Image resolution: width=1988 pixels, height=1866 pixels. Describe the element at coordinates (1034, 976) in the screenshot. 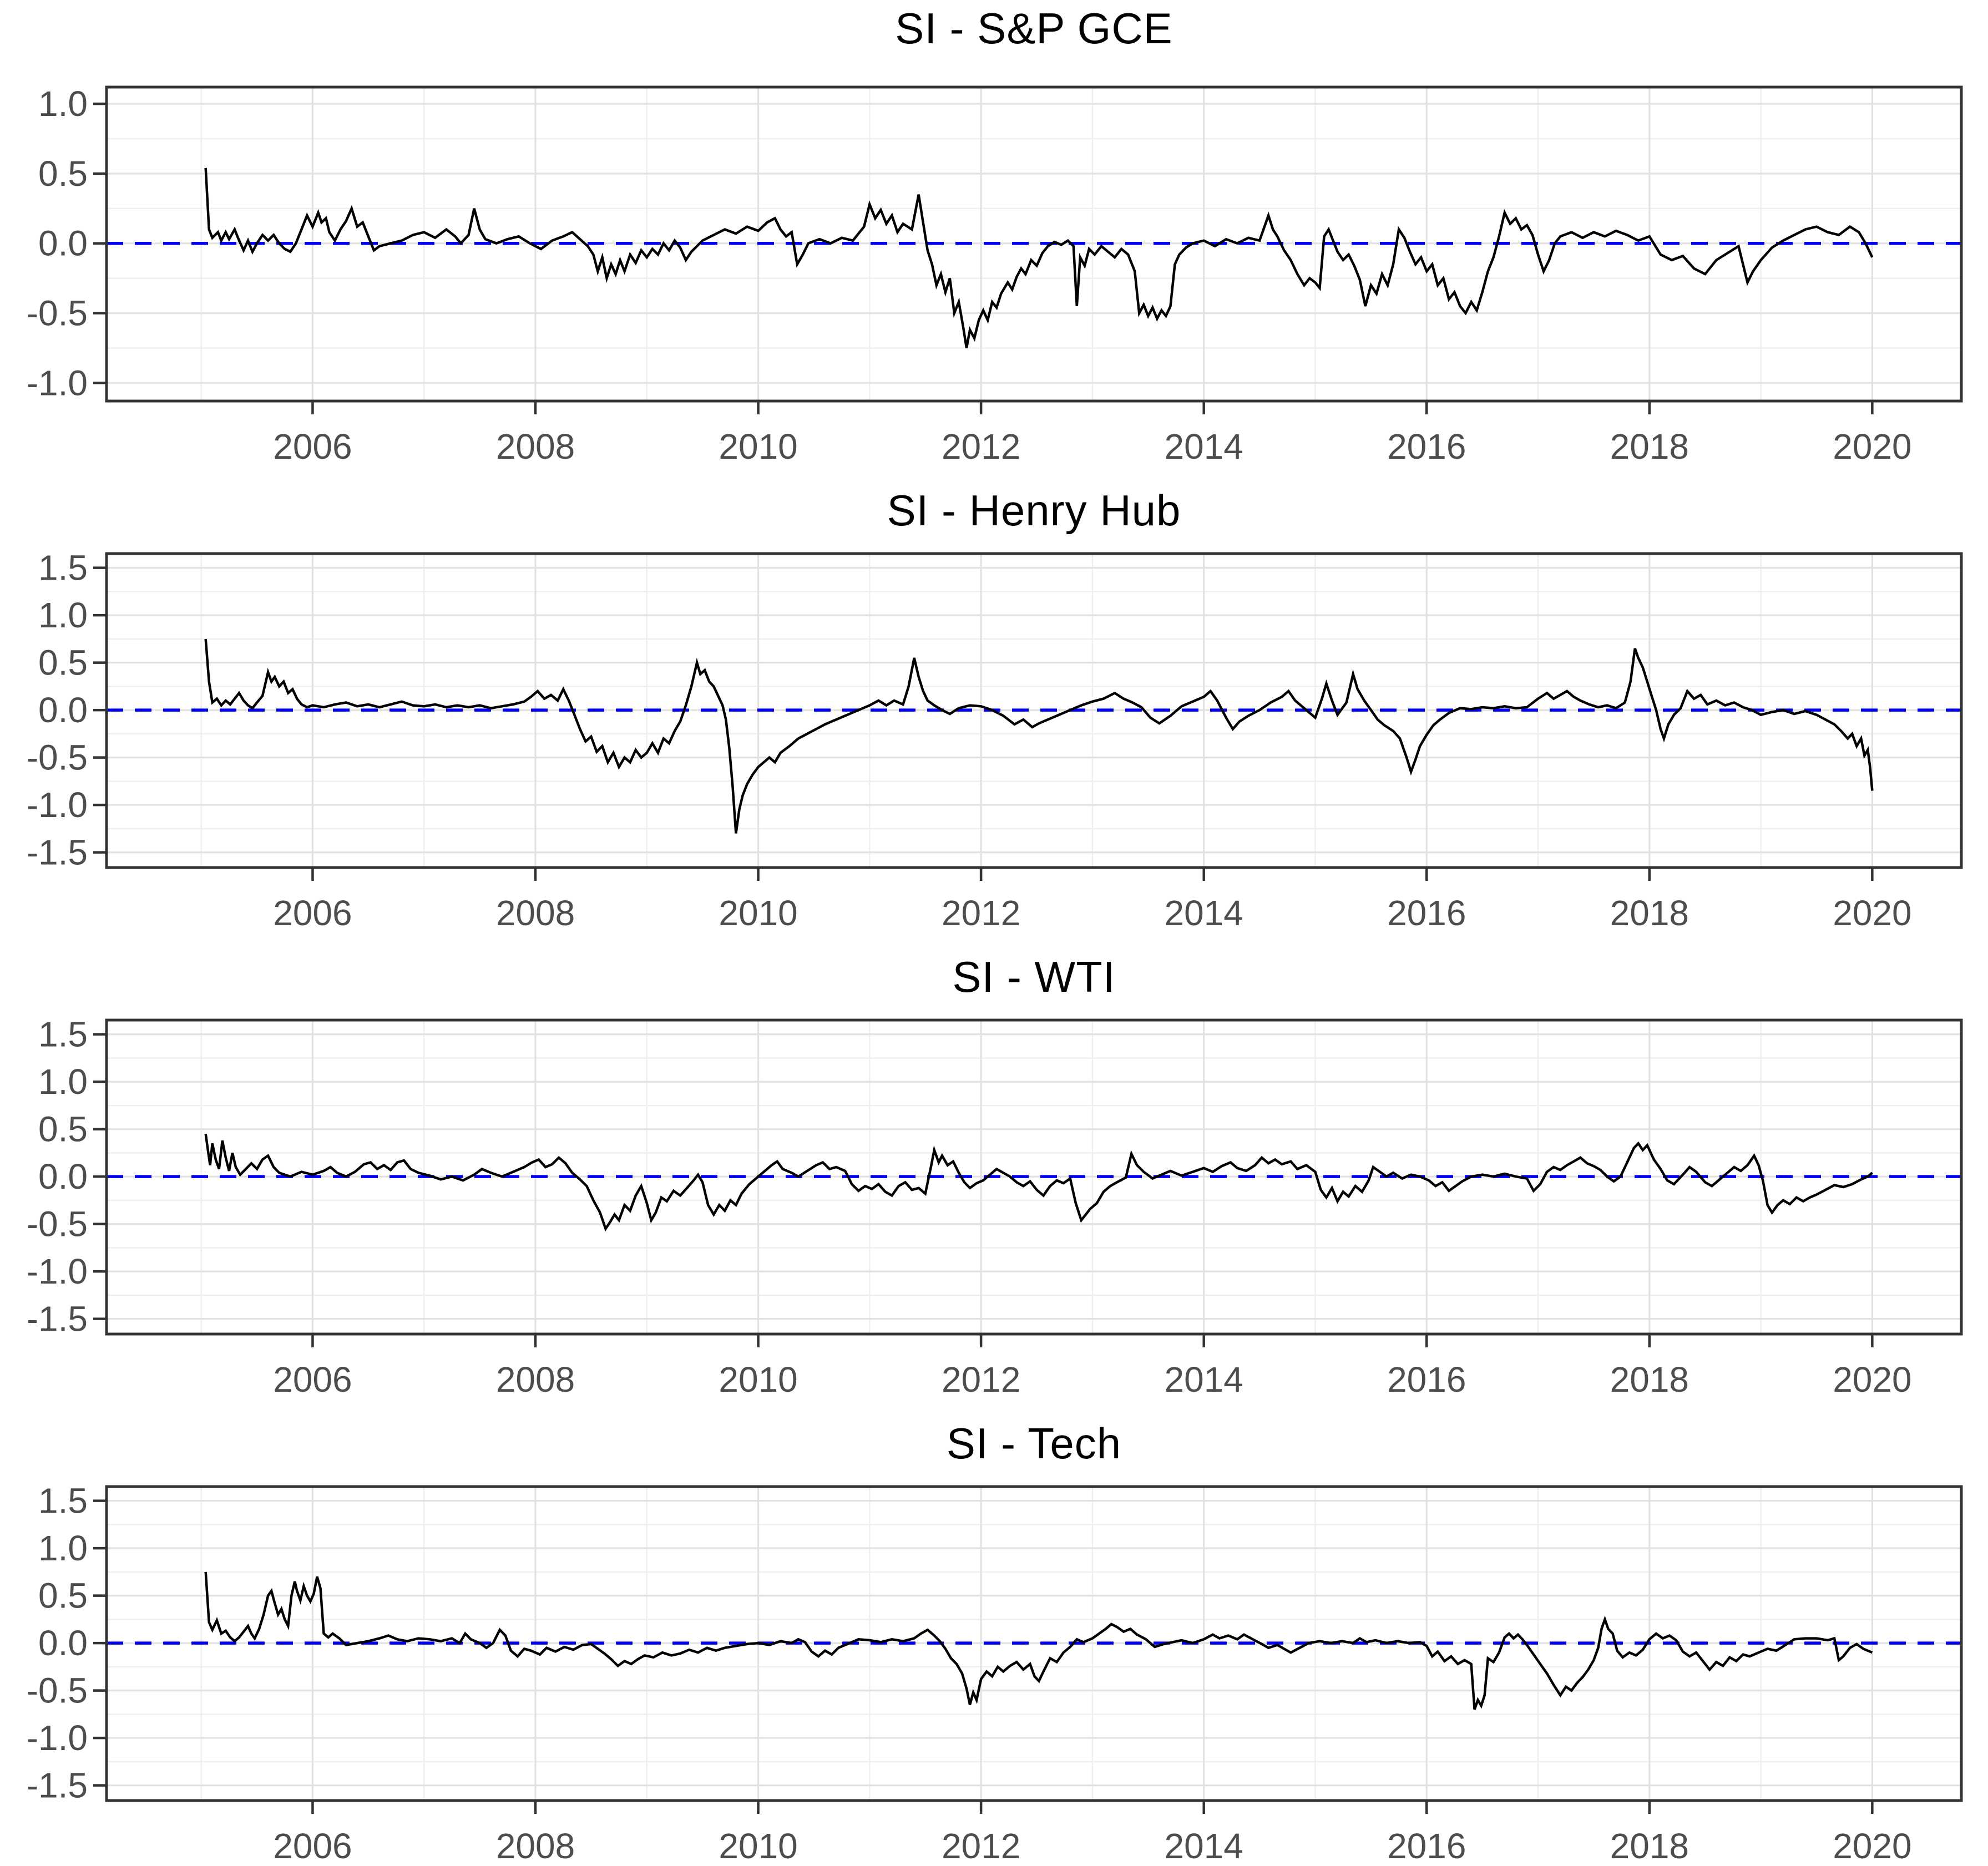

I see `panel-title: SI - WTI` at that location.